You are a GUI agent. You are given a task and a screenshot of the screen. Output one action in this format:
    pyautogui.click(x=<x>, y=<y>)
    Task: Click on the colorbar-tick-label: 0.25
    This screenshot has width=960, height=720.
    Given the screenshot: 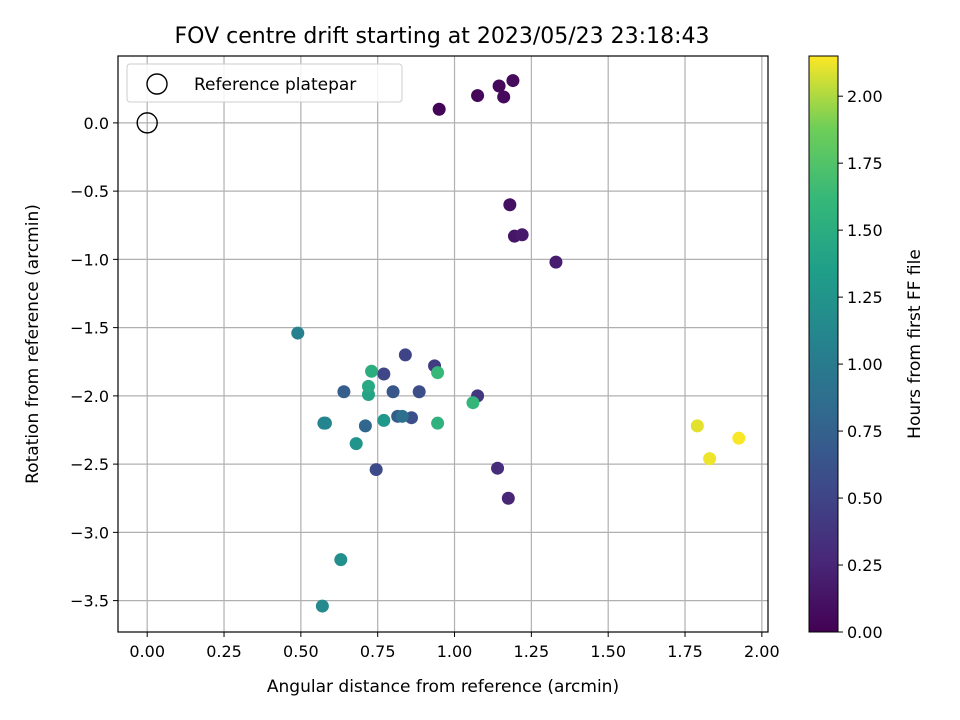 What is the action you would take?
    pyautogui.click(x=865, y=565)
    